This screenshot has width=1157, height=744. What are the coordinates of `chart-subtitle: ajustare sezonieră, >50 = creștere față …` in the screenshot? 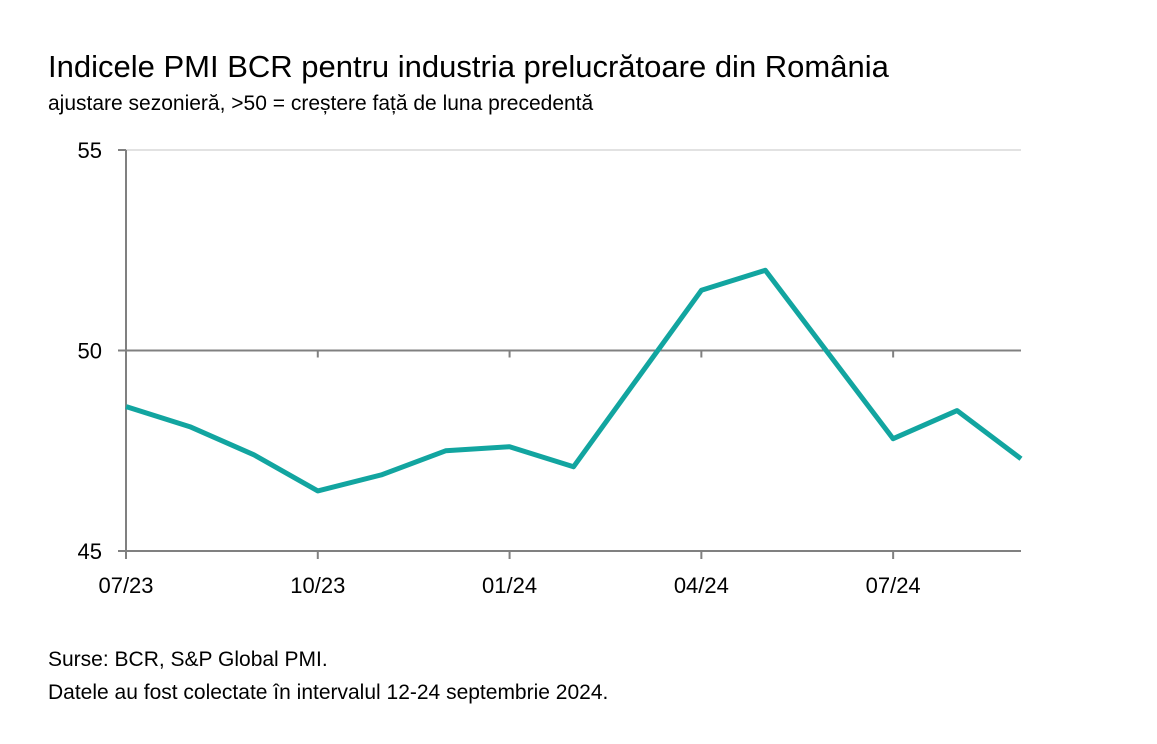 It's located at (321, 103).